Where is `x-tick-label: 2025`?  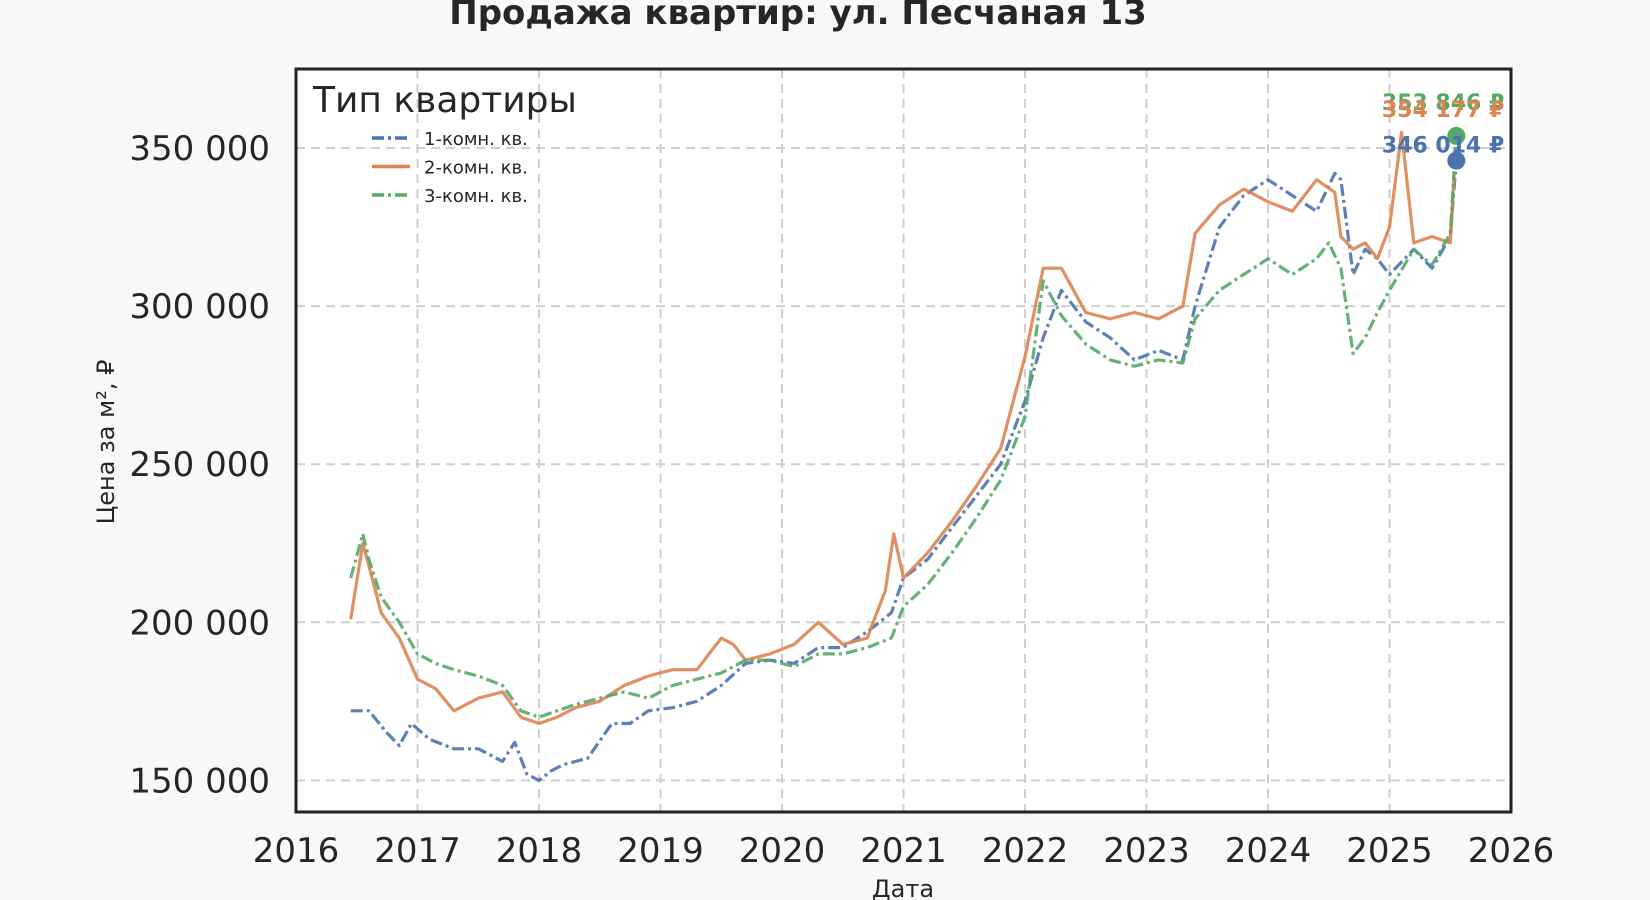
x-tick-label: 2025 is located at coordinates (1389, 851).